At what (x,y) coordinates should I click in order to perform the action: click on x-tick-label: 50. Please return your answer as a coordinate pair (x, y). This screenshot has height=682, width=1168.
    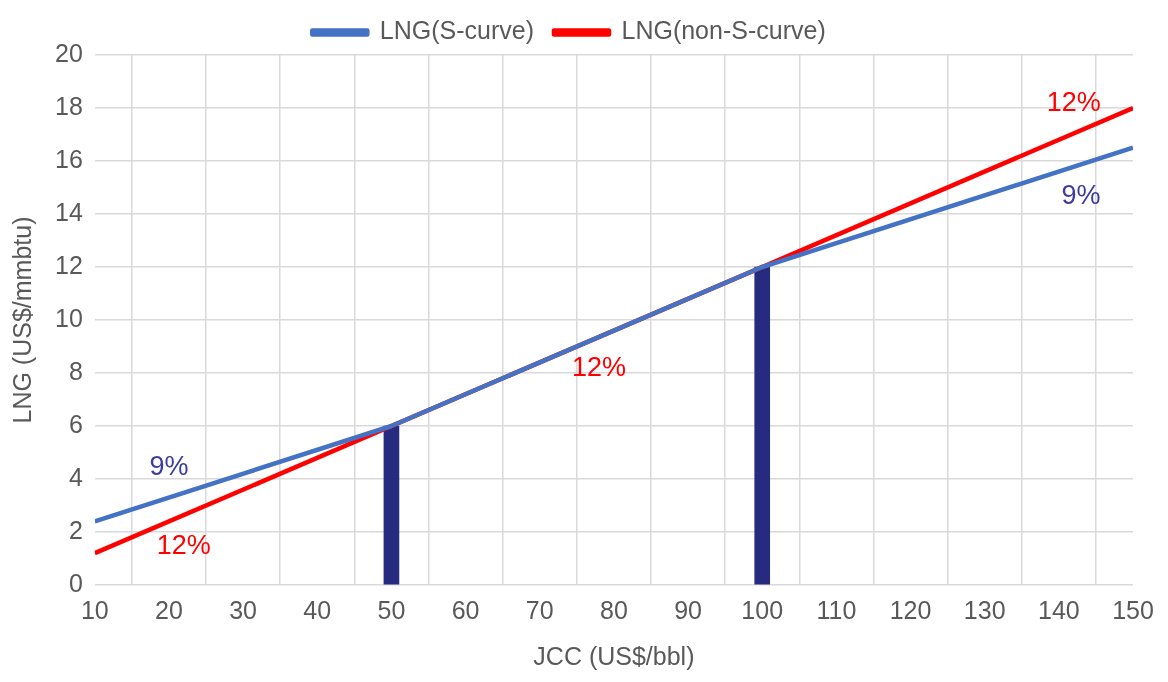
    Looking at the image, I should click on (391, 609).